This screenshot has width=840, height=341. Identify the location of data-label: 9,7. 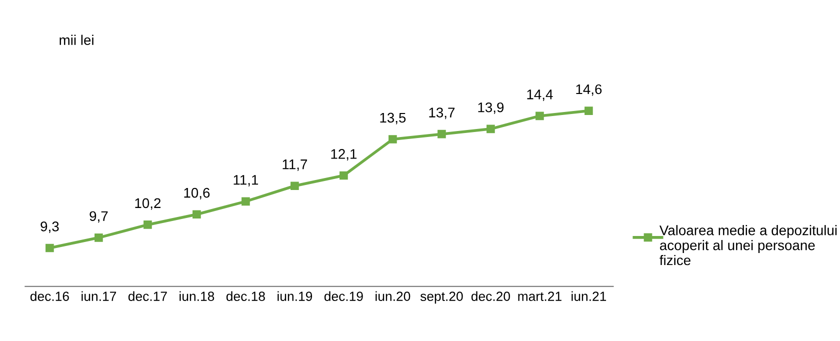
(99, 217).